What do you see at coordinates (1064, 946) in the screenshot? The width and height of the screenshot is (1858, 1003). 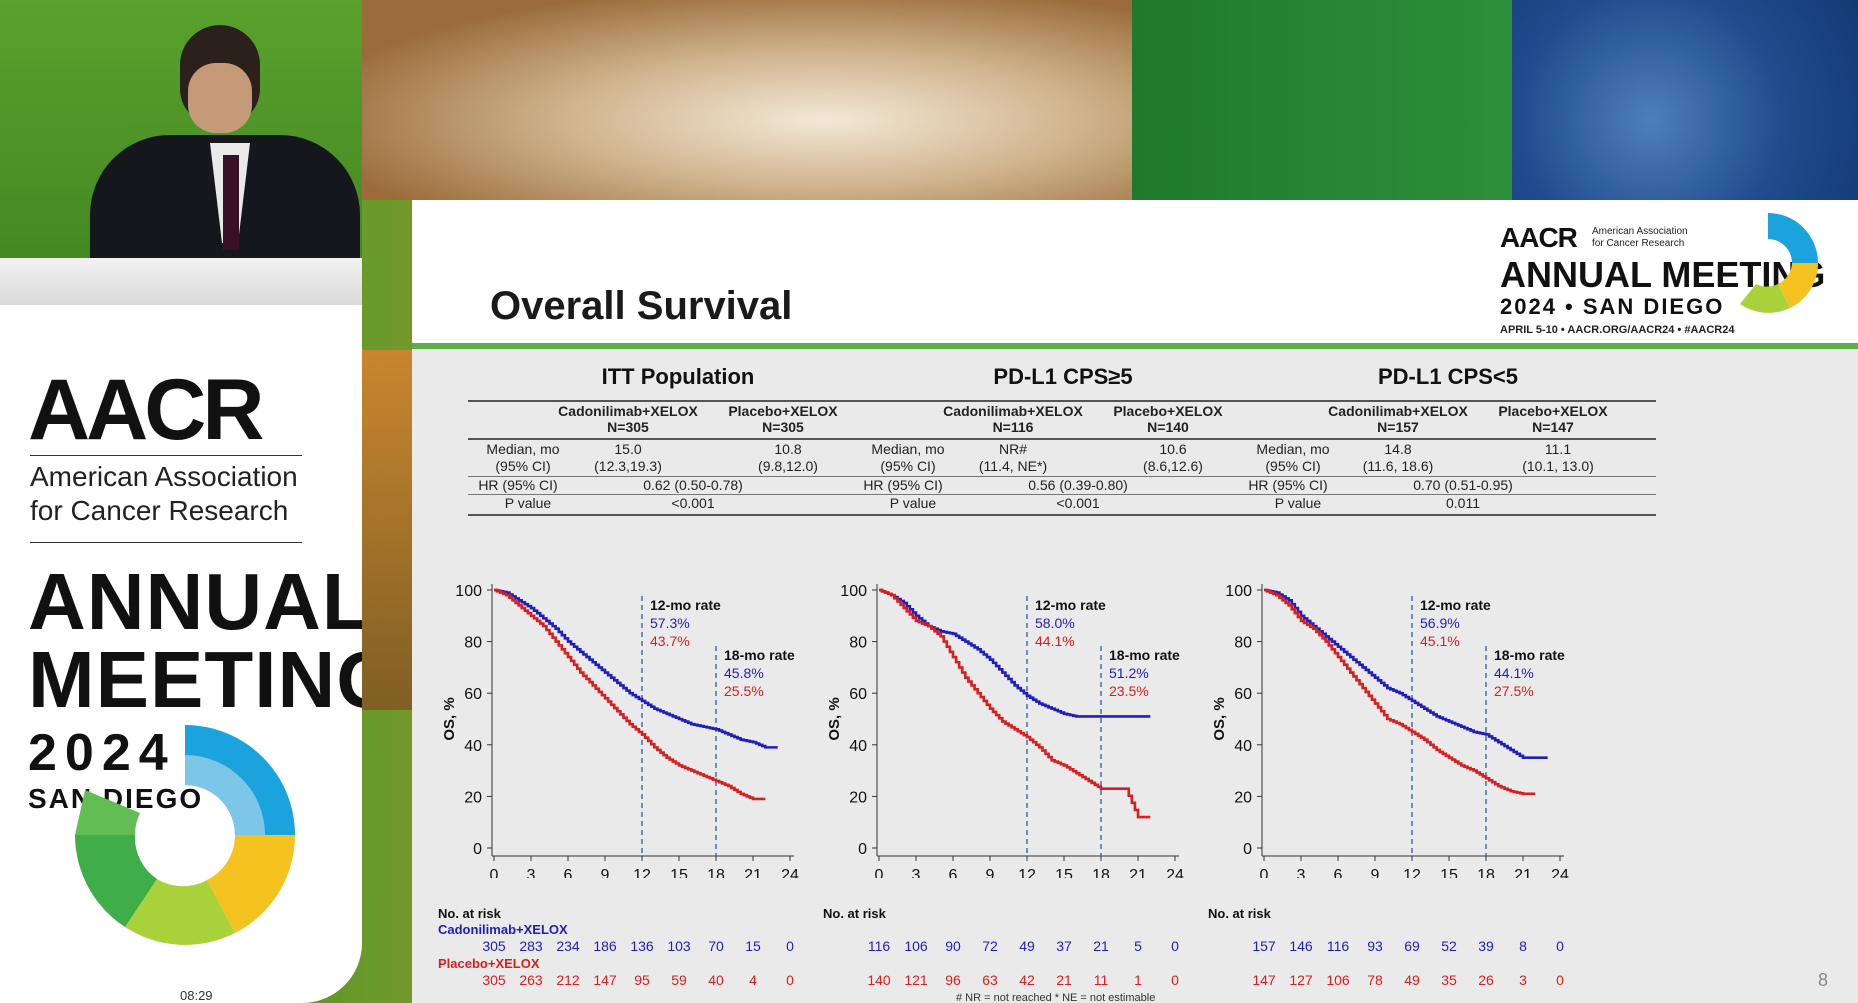 I see `risk-count-a: 37` at bounding box center [1064, 946].